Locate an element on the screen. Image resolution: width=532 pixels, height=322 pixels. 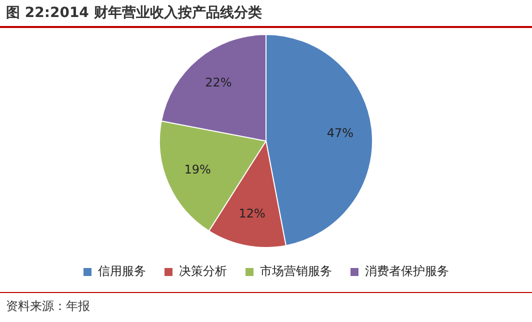
data-label: 12% is located at coordinates (252, 213).